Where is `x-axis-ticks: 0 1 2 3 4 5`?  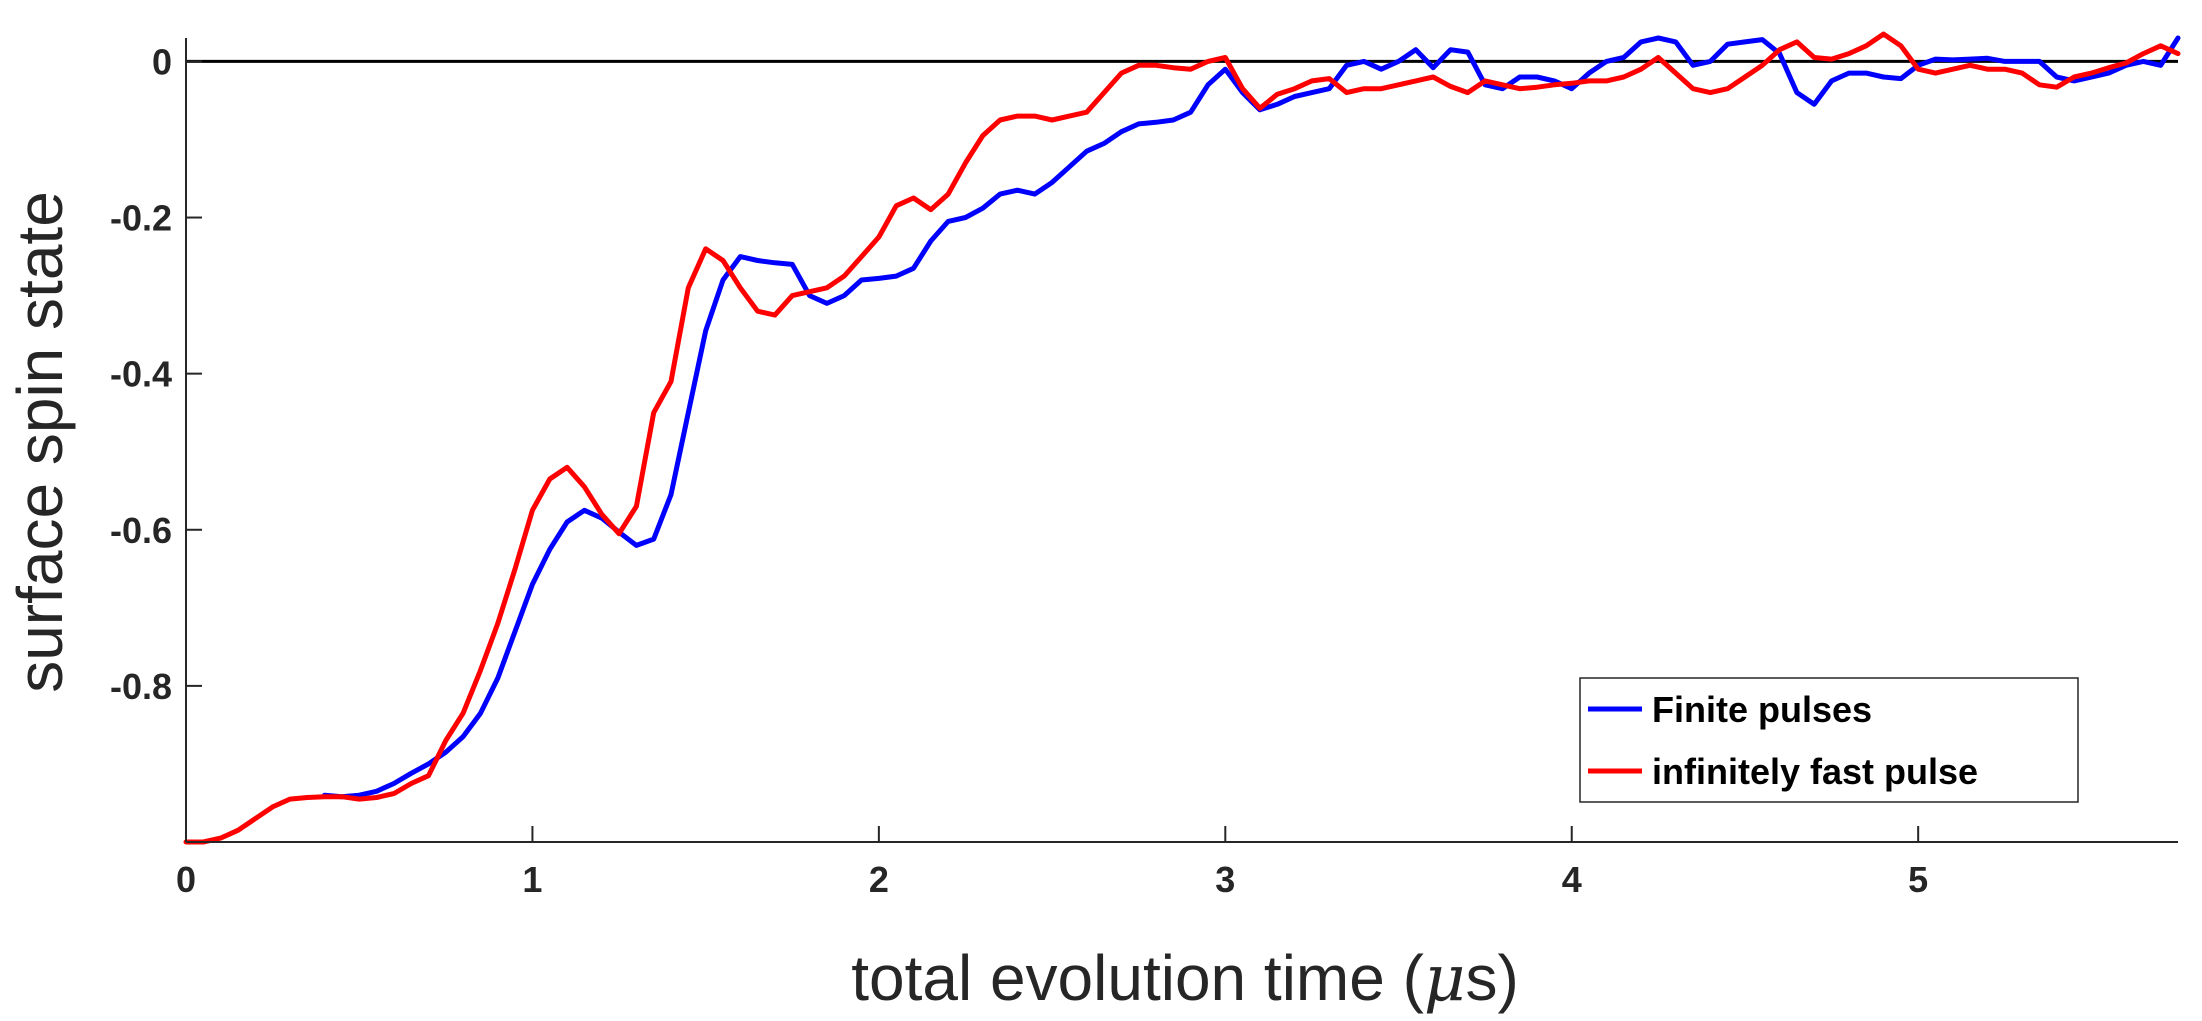 x-axis-ticks: 0 1 2 3 4 5 is located at coordinates (1052, 863).